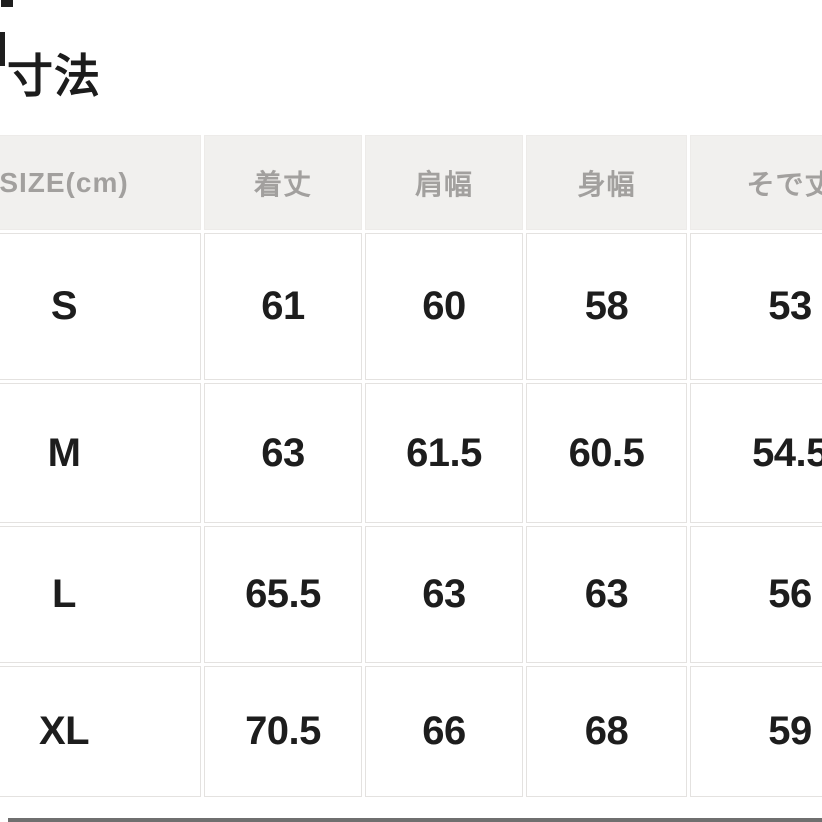 The height and width of the screenshot is (822, 822). I want to click on value-cell: 56, so click(756, 594).